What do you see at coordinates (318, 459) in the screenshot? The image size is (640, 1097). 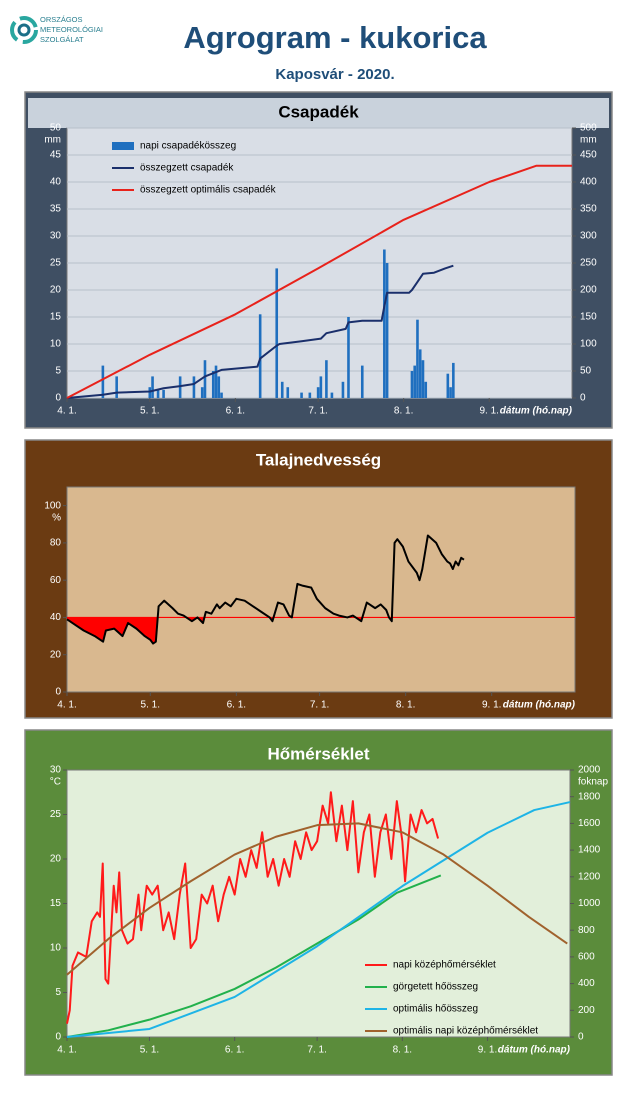 I see `chart-title: Talajnedvesség` at bounding box center [318, 459].